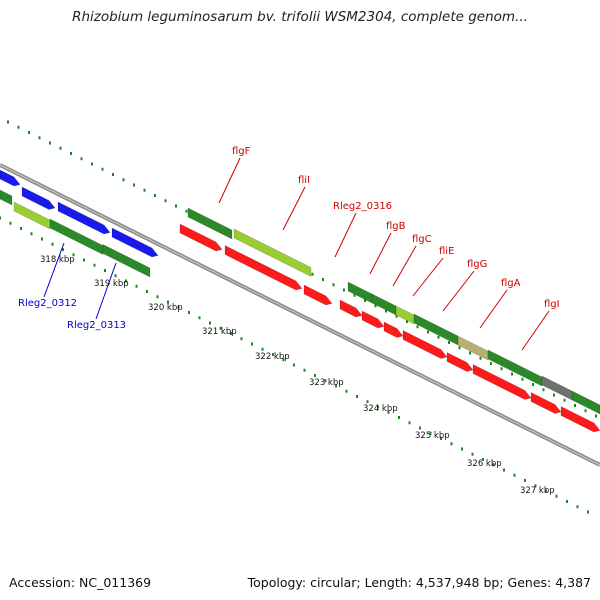 Image resolution: width=600 pixels, height=600 pixels. Describe the element at coordinates (272, 357) in the screenshot. I see `scale-label: 322 kbp` at that location.